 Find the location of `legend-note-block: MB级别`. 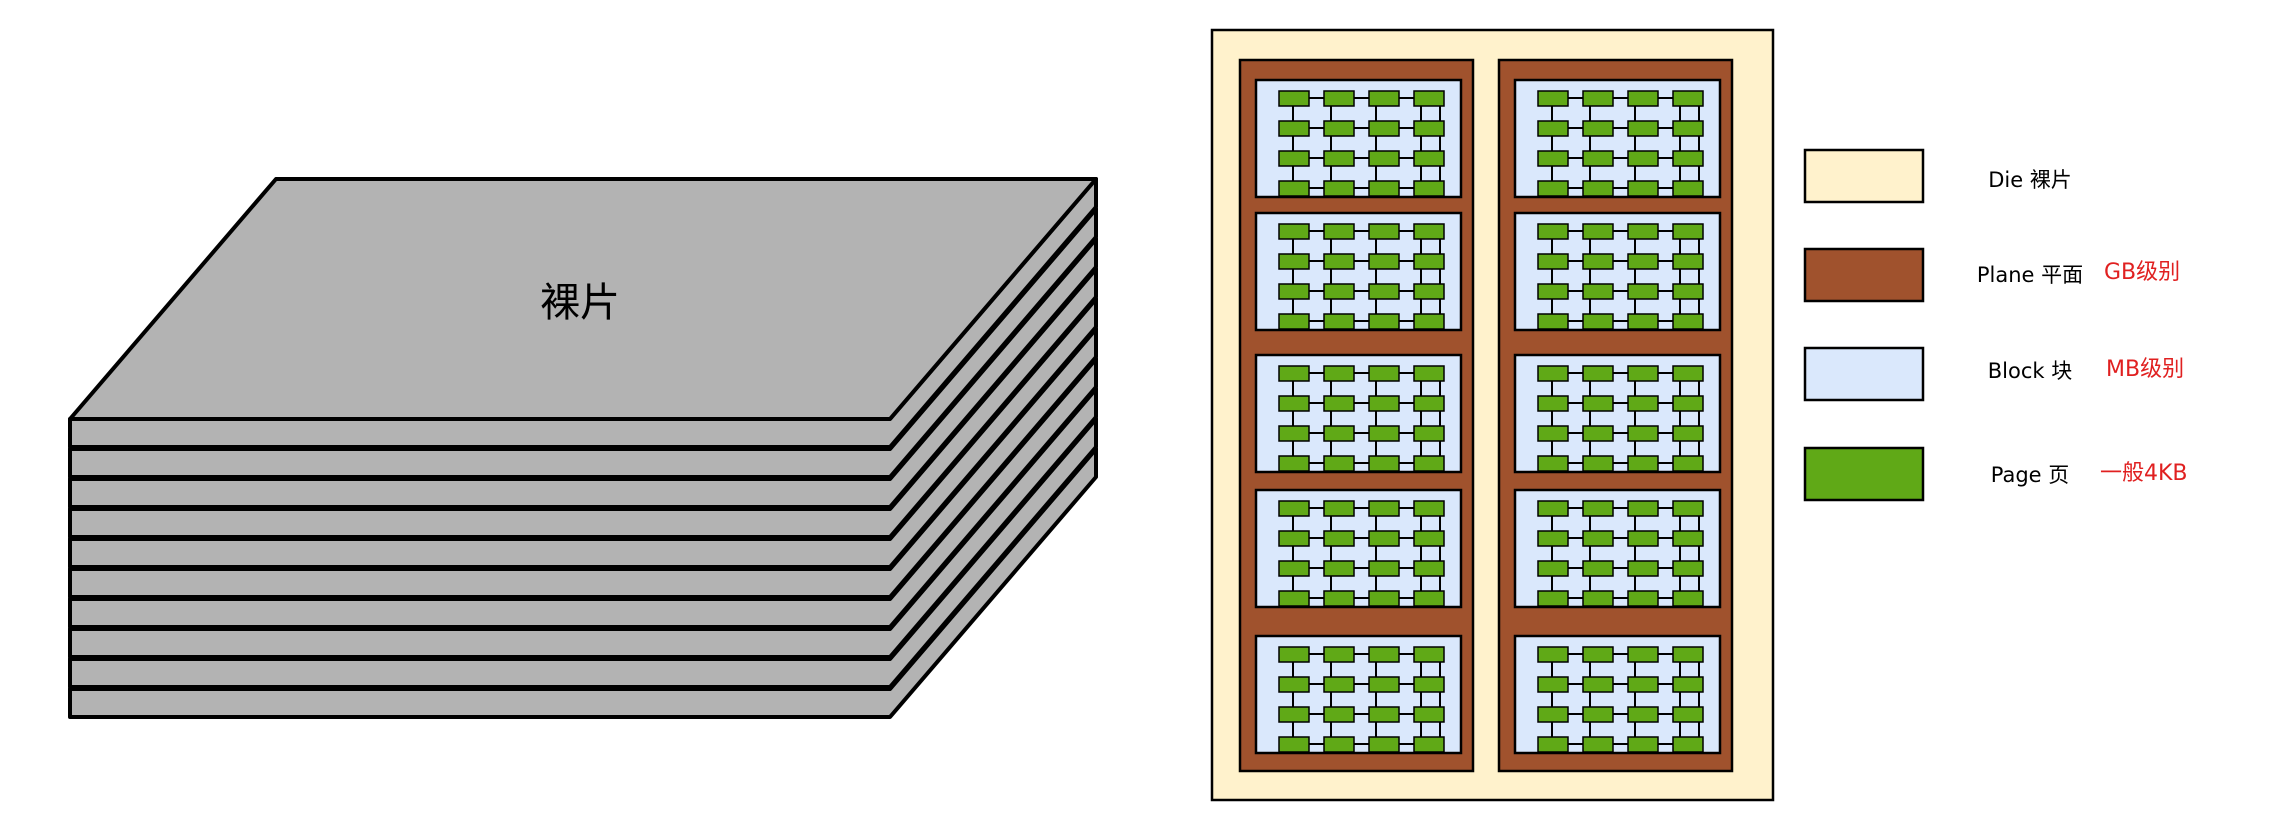

legend-note-block: MB级别 is located at coordinates (2145, 369).